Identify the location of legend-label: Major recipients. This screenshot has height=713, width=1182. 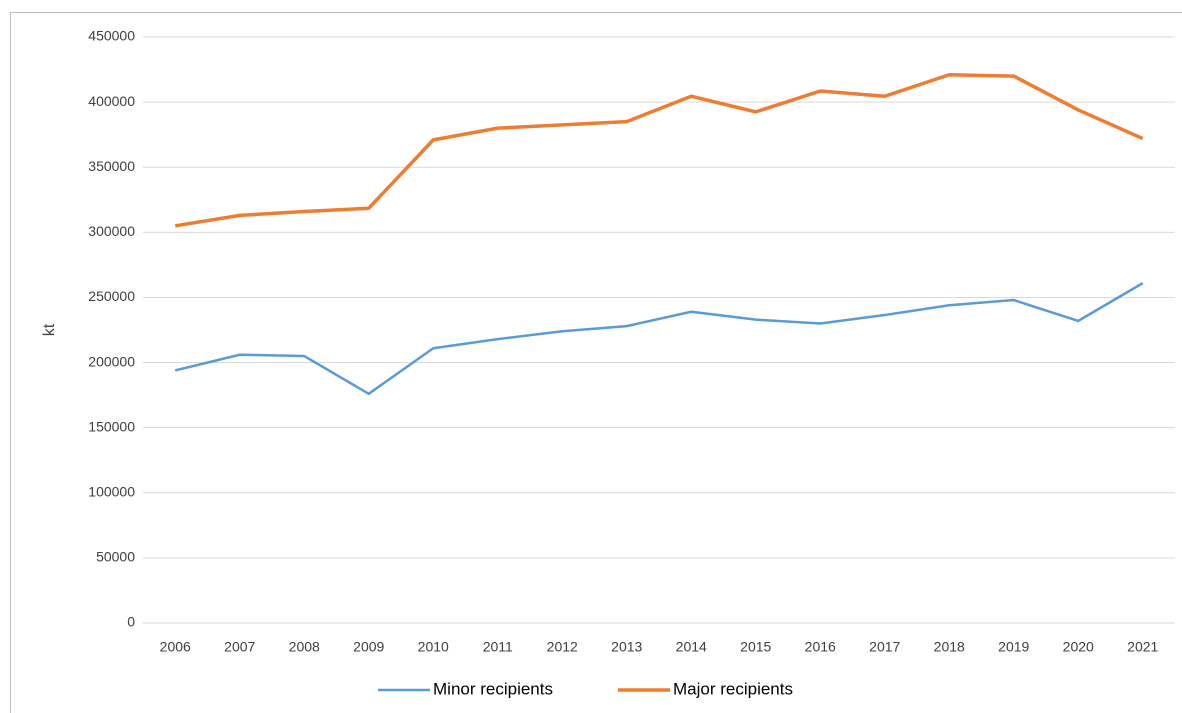
(733, 688).